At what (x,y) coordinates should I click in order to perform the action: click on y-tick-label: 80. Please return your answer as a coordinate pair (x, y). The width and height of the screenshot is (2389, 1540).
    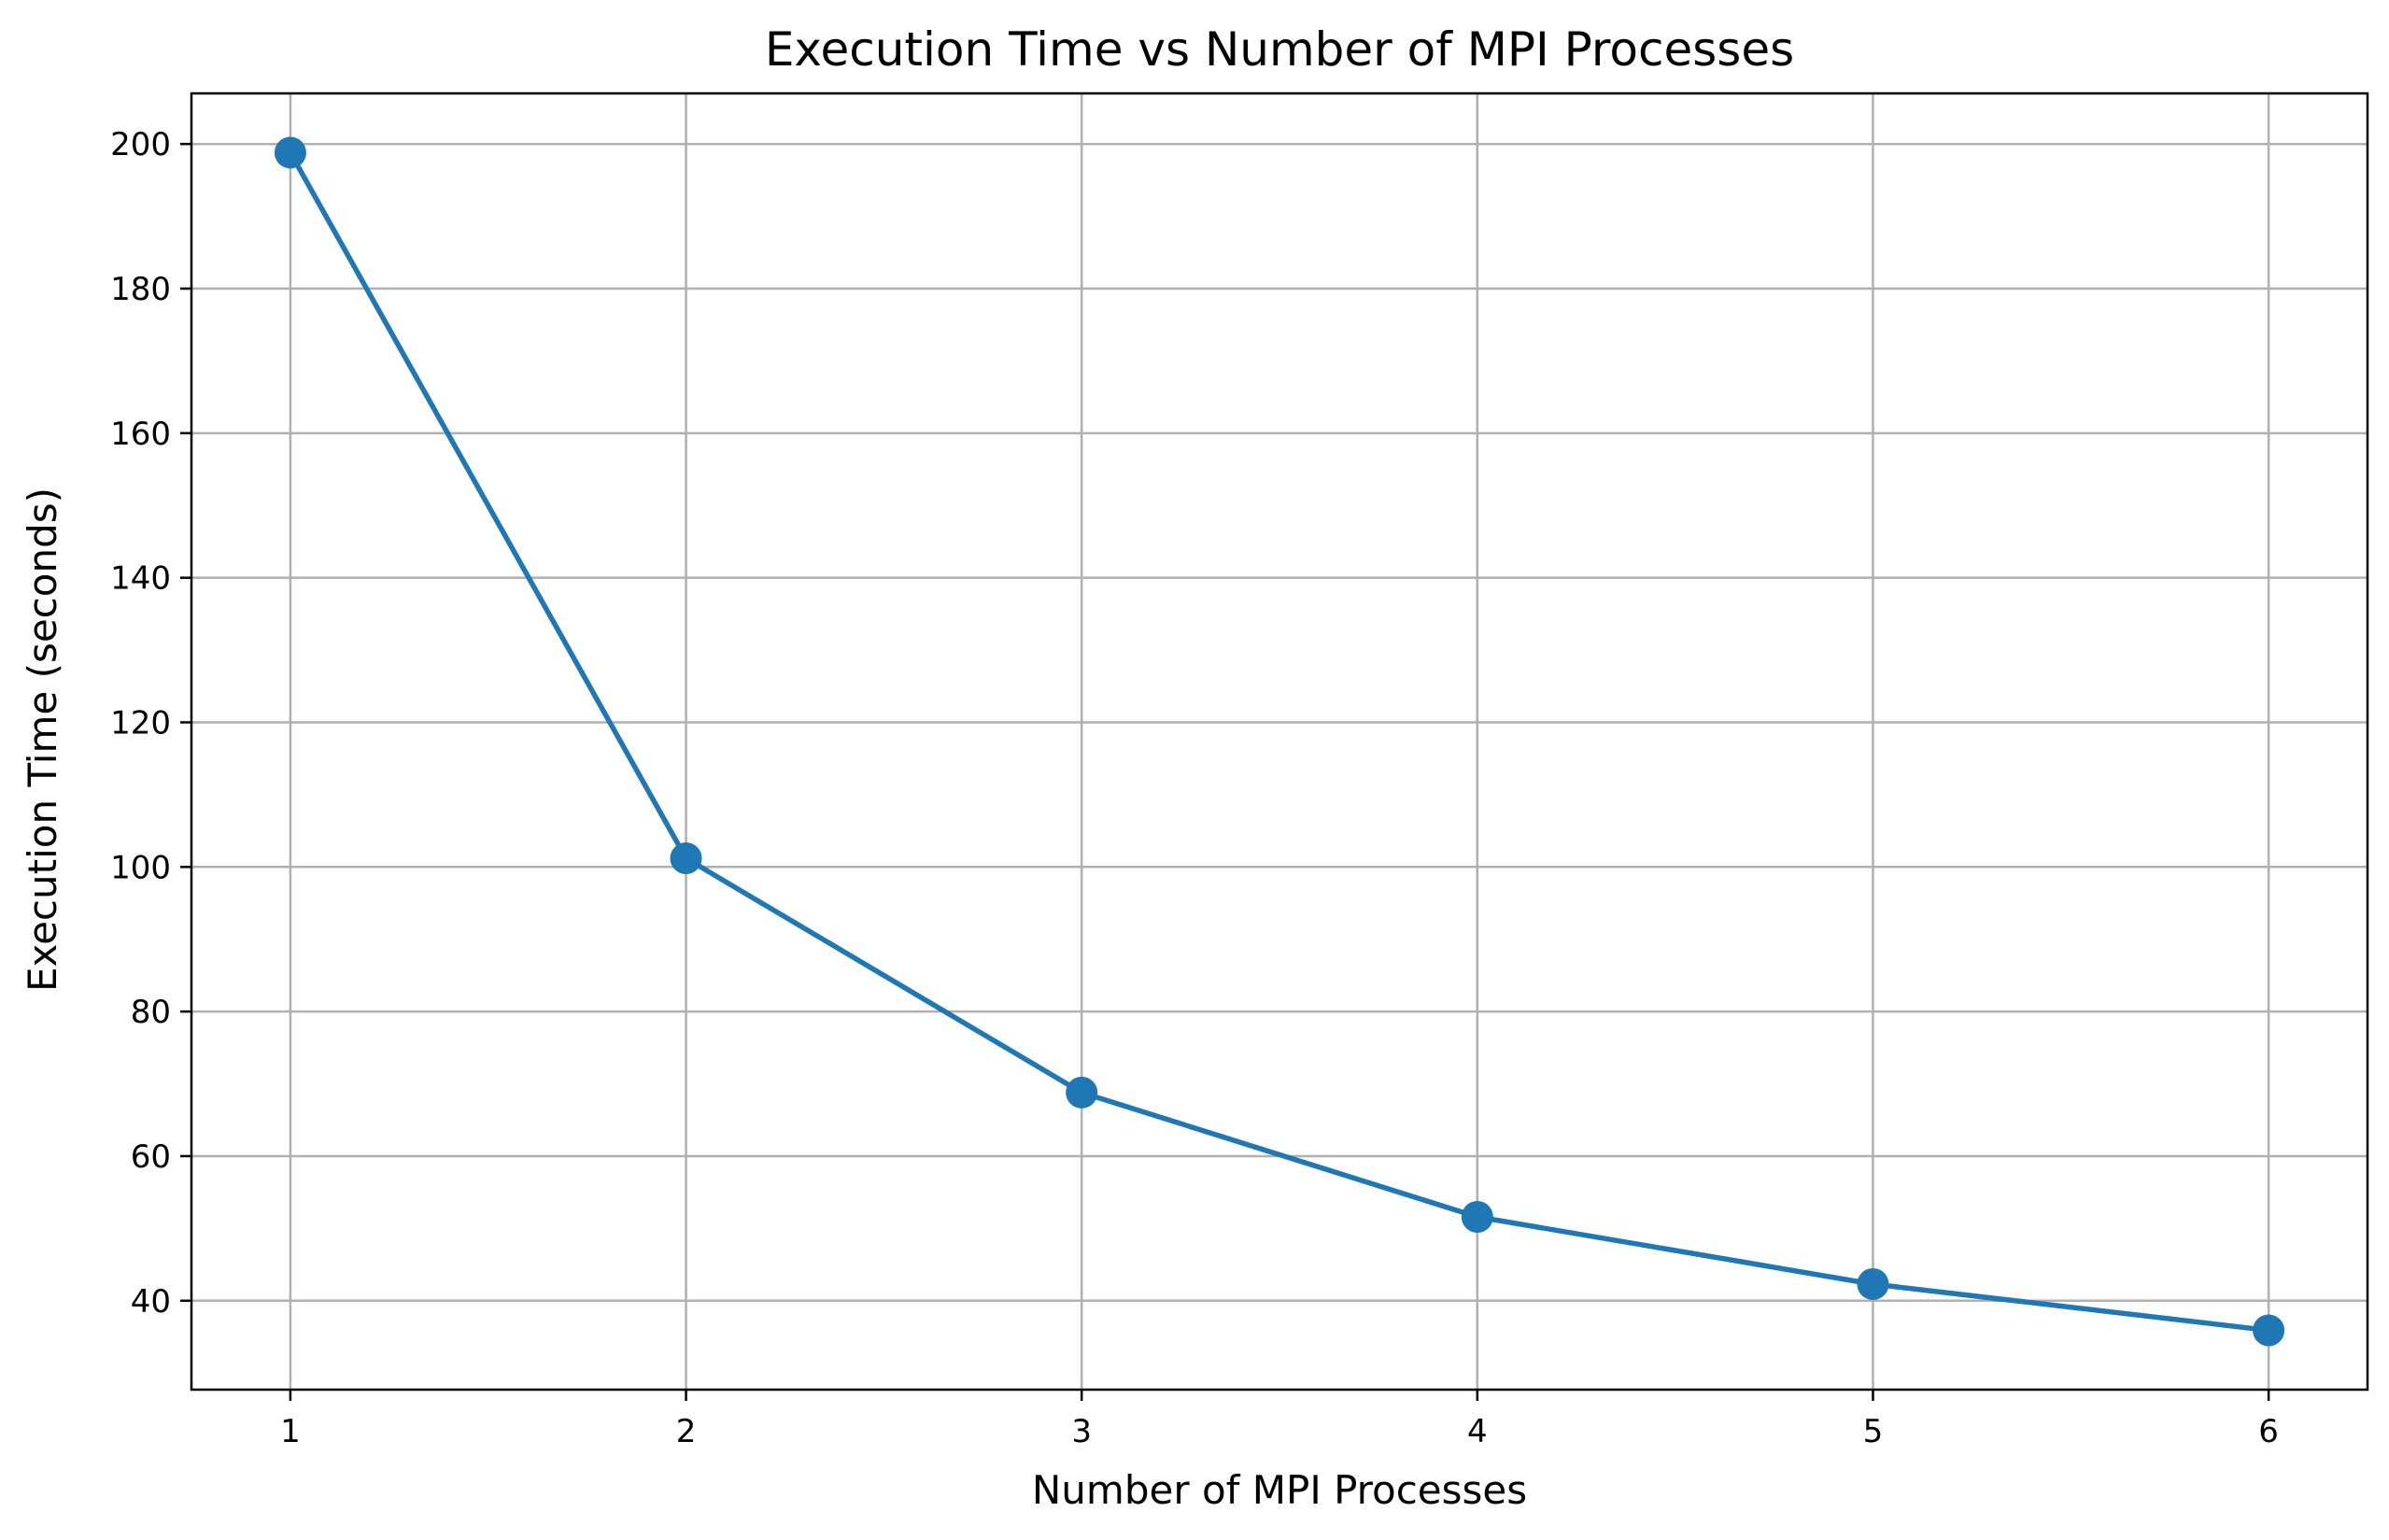
    Looking at the image, I should click on (151, 1013).